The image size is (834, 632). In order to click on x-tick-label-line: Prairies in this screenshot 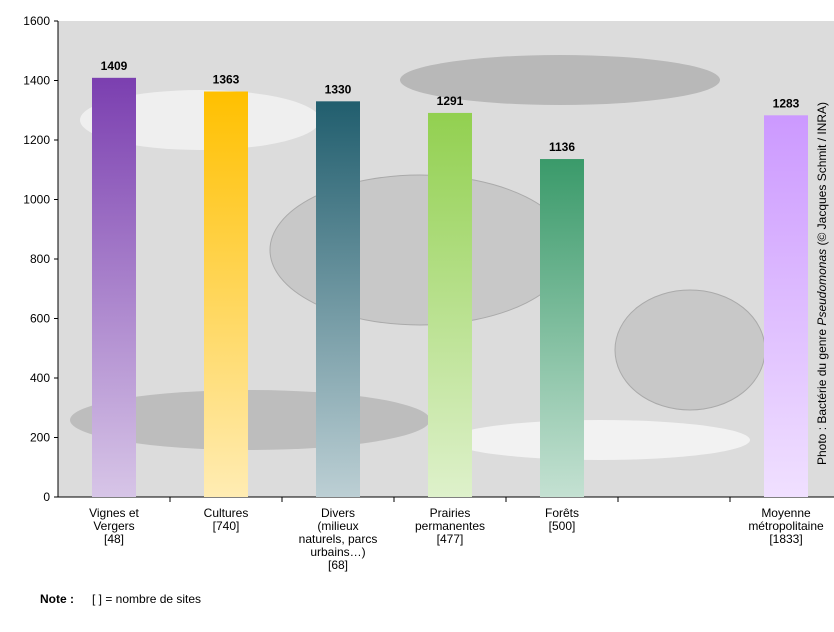, I will do `click(450, 513)`.